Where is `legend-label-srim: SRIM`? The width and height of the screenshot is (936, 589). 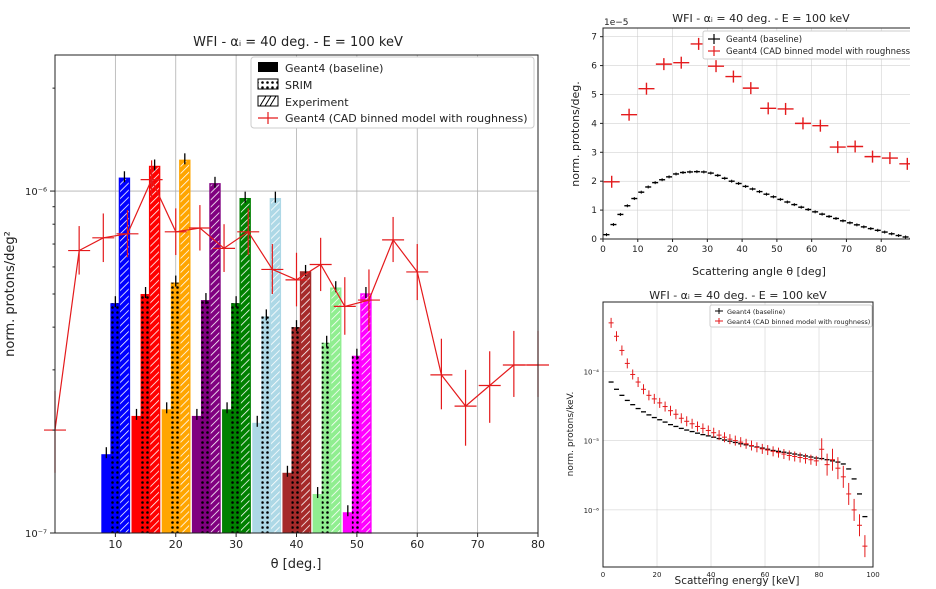 legend-label-srim: SRIM is located at coordinates (298, 85).